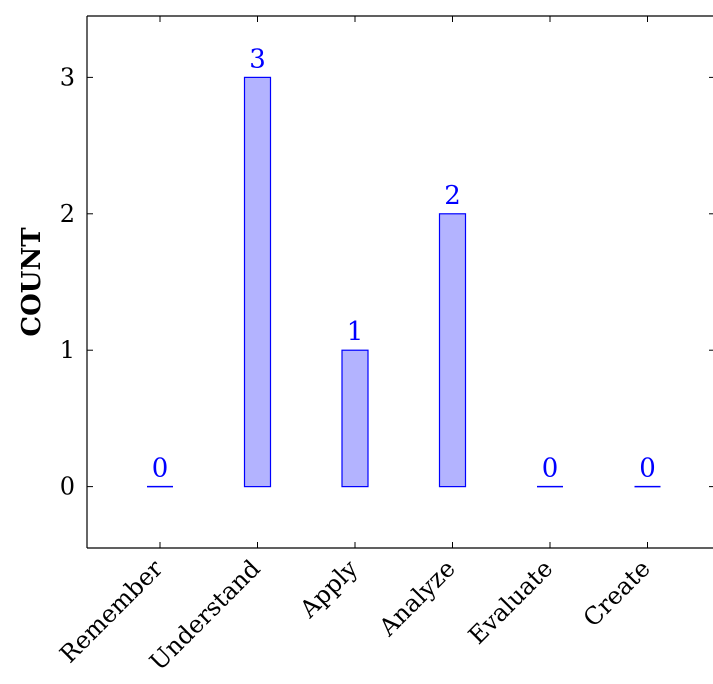 This screenshot has width=713, height=684. I want to click on x-tick-label: Create, so click(617, 593).